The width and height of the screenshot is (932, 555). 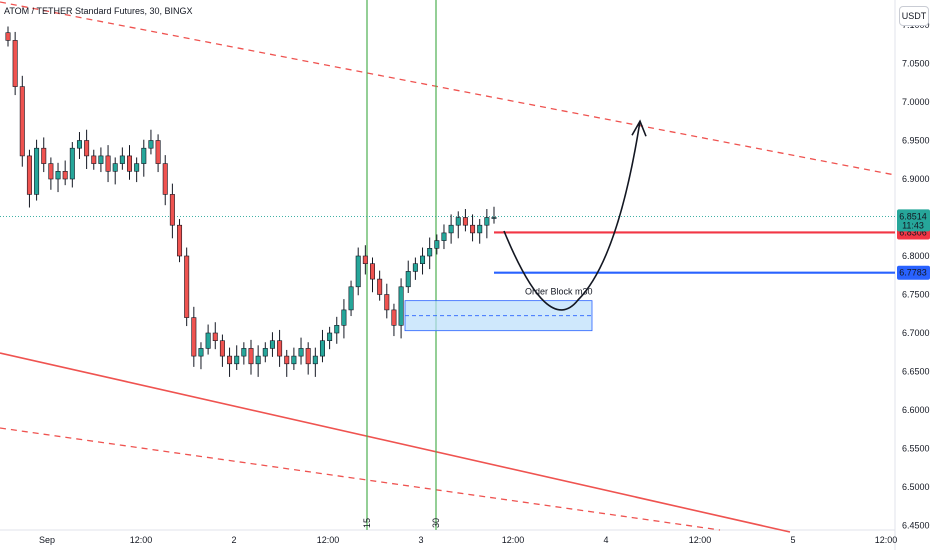 I want to click on price-level-value: 6.7783, so click(x=913, y=273).